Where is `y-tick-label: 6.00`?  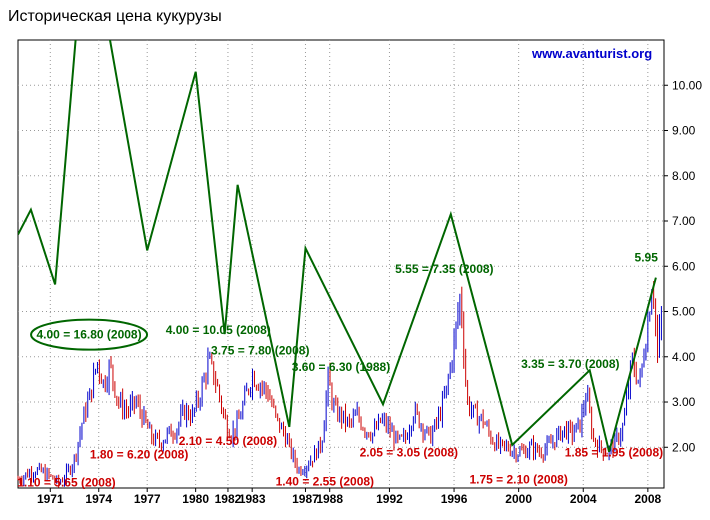
y-tick-label: 6.00 is located at coordinates (684, 266).